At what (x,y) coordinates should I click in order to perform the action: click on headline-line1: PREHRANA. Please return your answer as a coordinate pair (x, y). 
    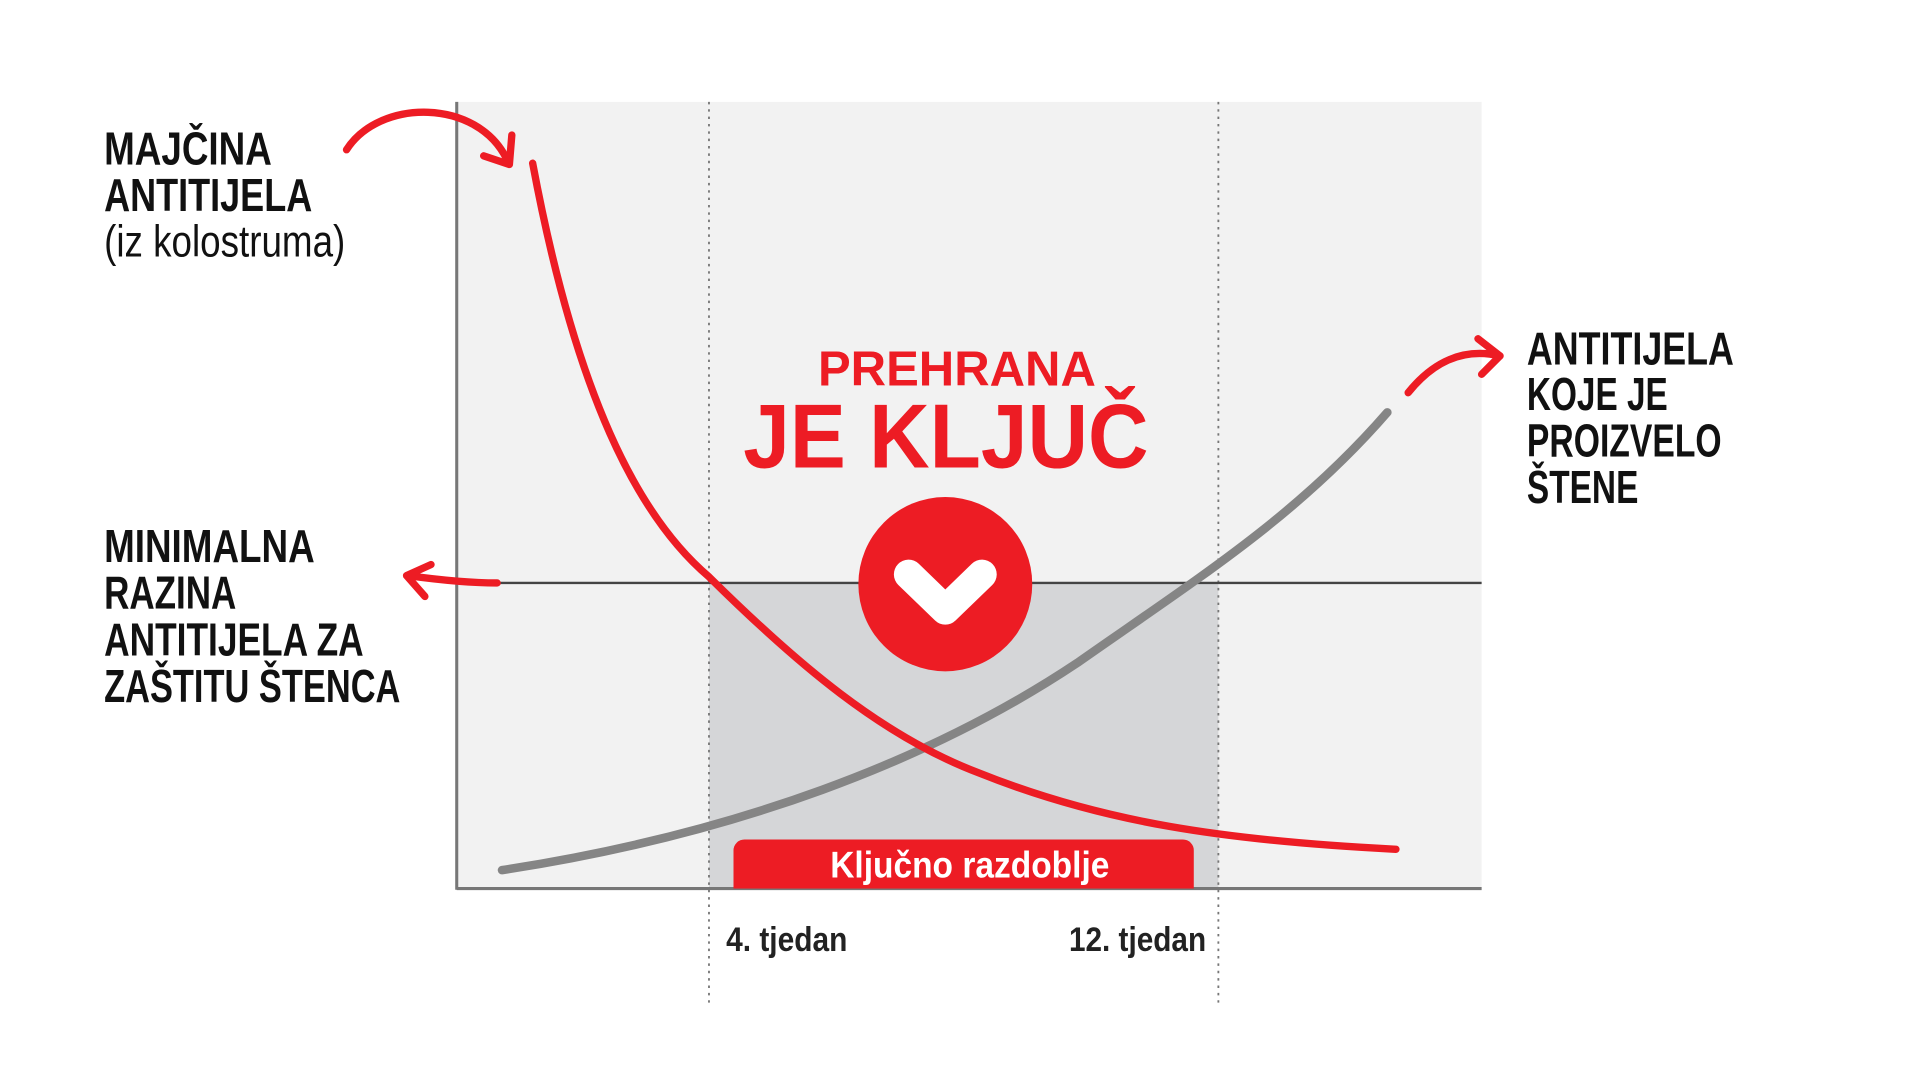
    Looking at the image, I should click on (957, 369).